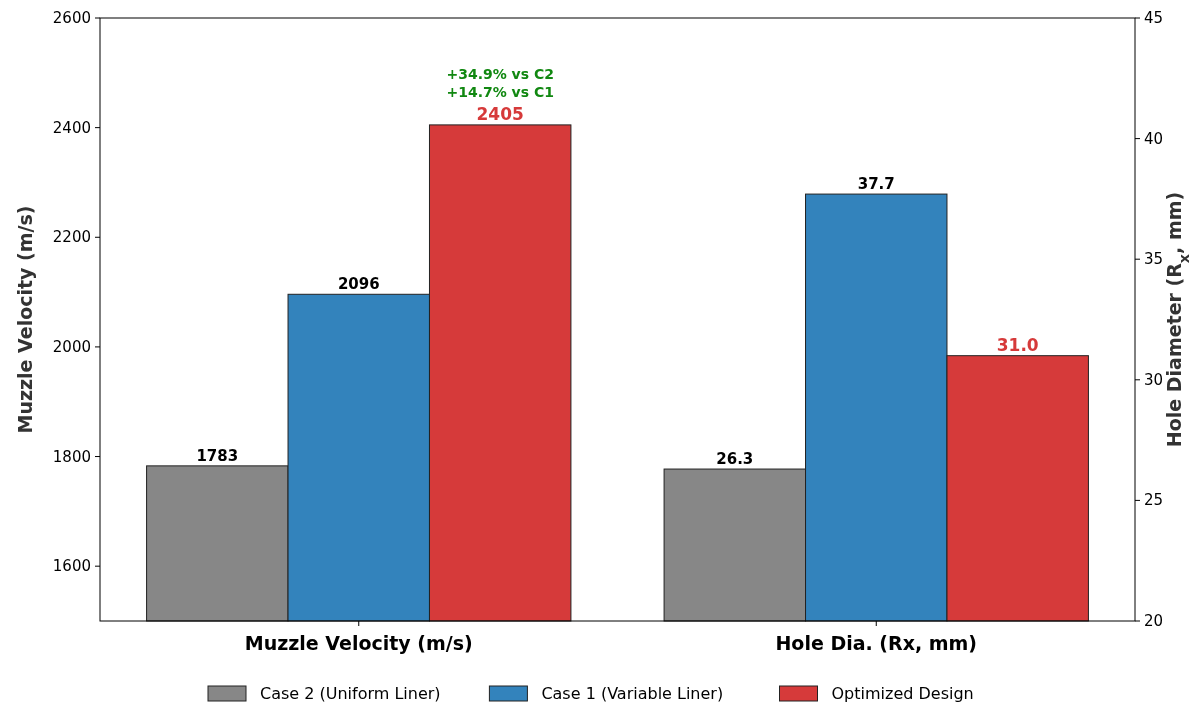  What do you see at coordinates (1154, 621) in the screenshot?
I see `y2-tick-label: 20` at bounding box center [1154, 621].